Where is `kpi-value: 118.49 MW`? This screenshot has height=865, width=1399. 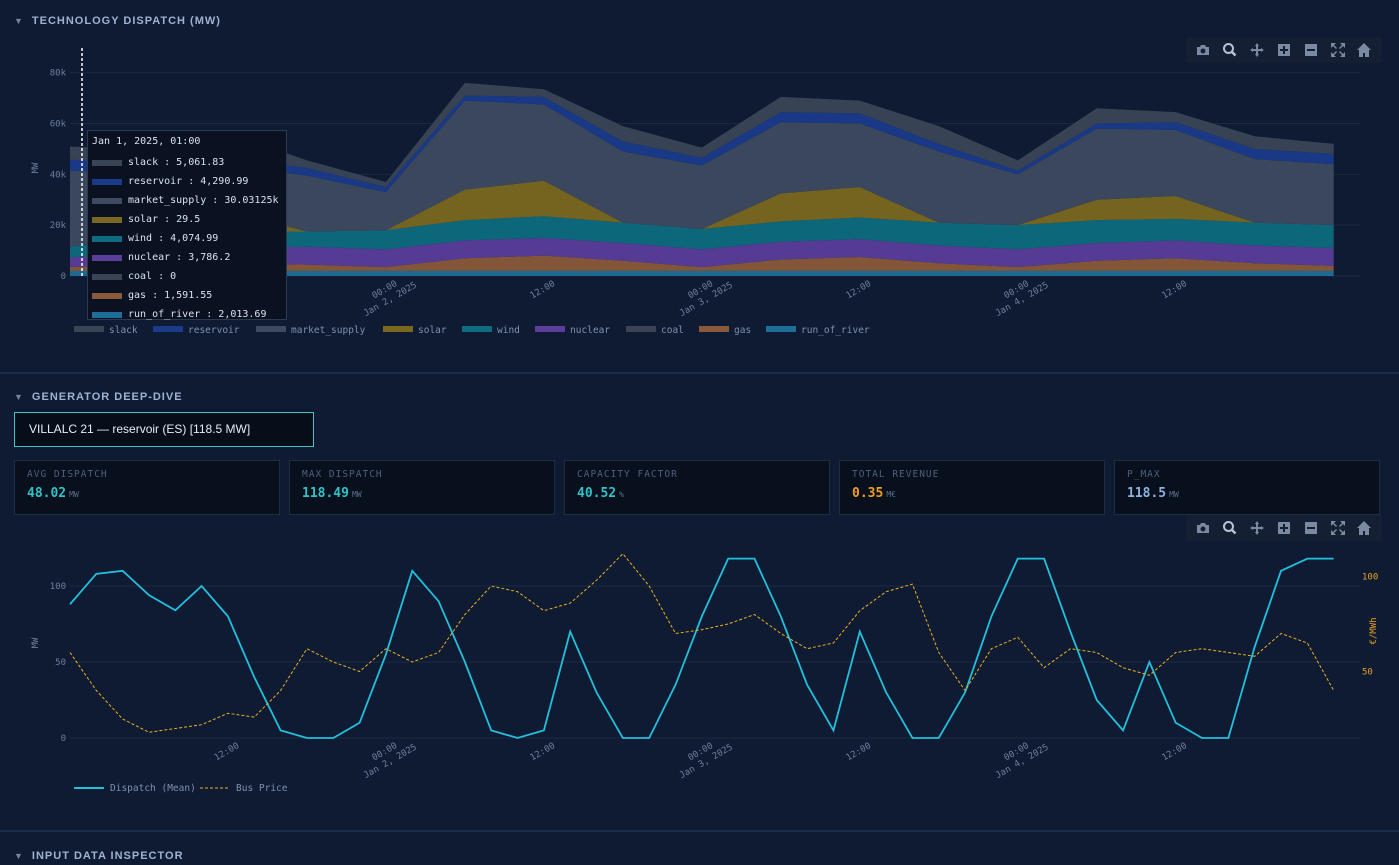
kpi-value: 118.49 MW is located at coordinates (422, 493).